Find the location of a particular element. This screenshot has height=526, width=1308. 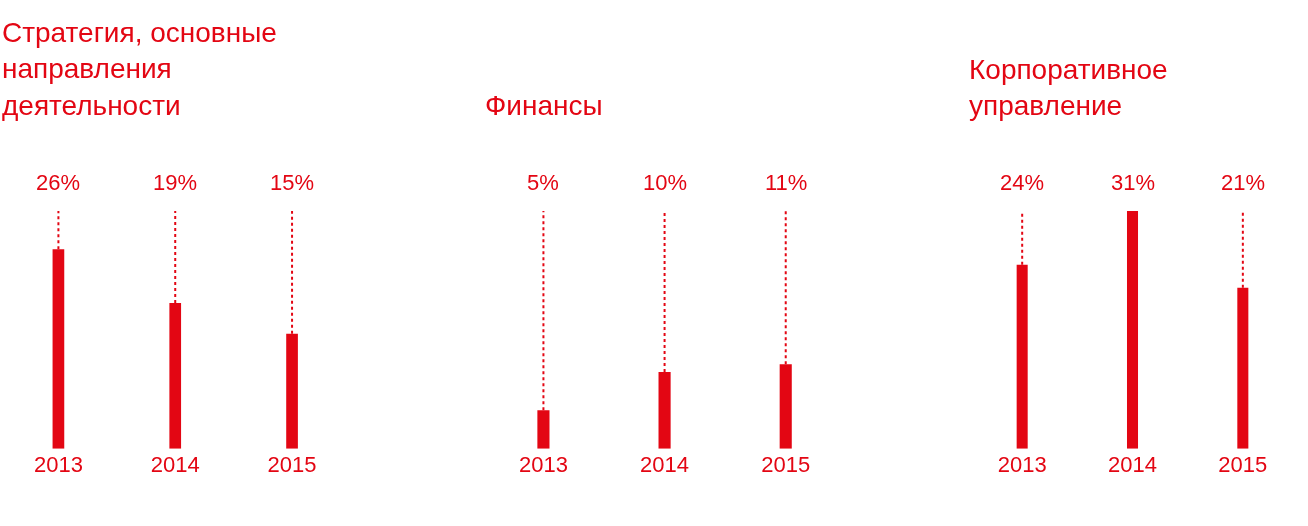

chart-title: Стратегия, основные направления деятельности is located at coordinates (139, 69).